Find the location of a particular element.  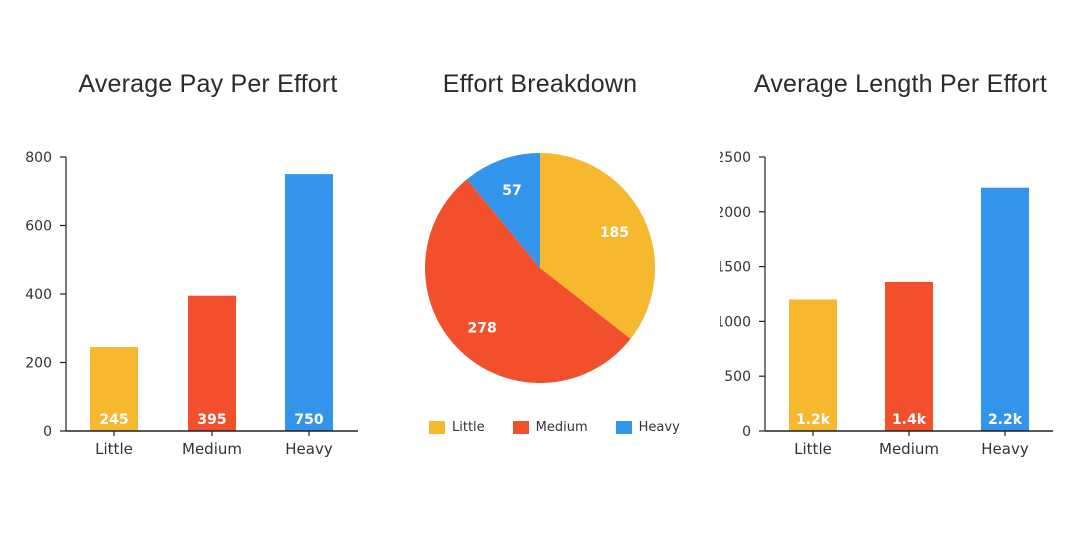

pay-chart-title: Average Pay Per Effort is located at coordinates (208, 84).